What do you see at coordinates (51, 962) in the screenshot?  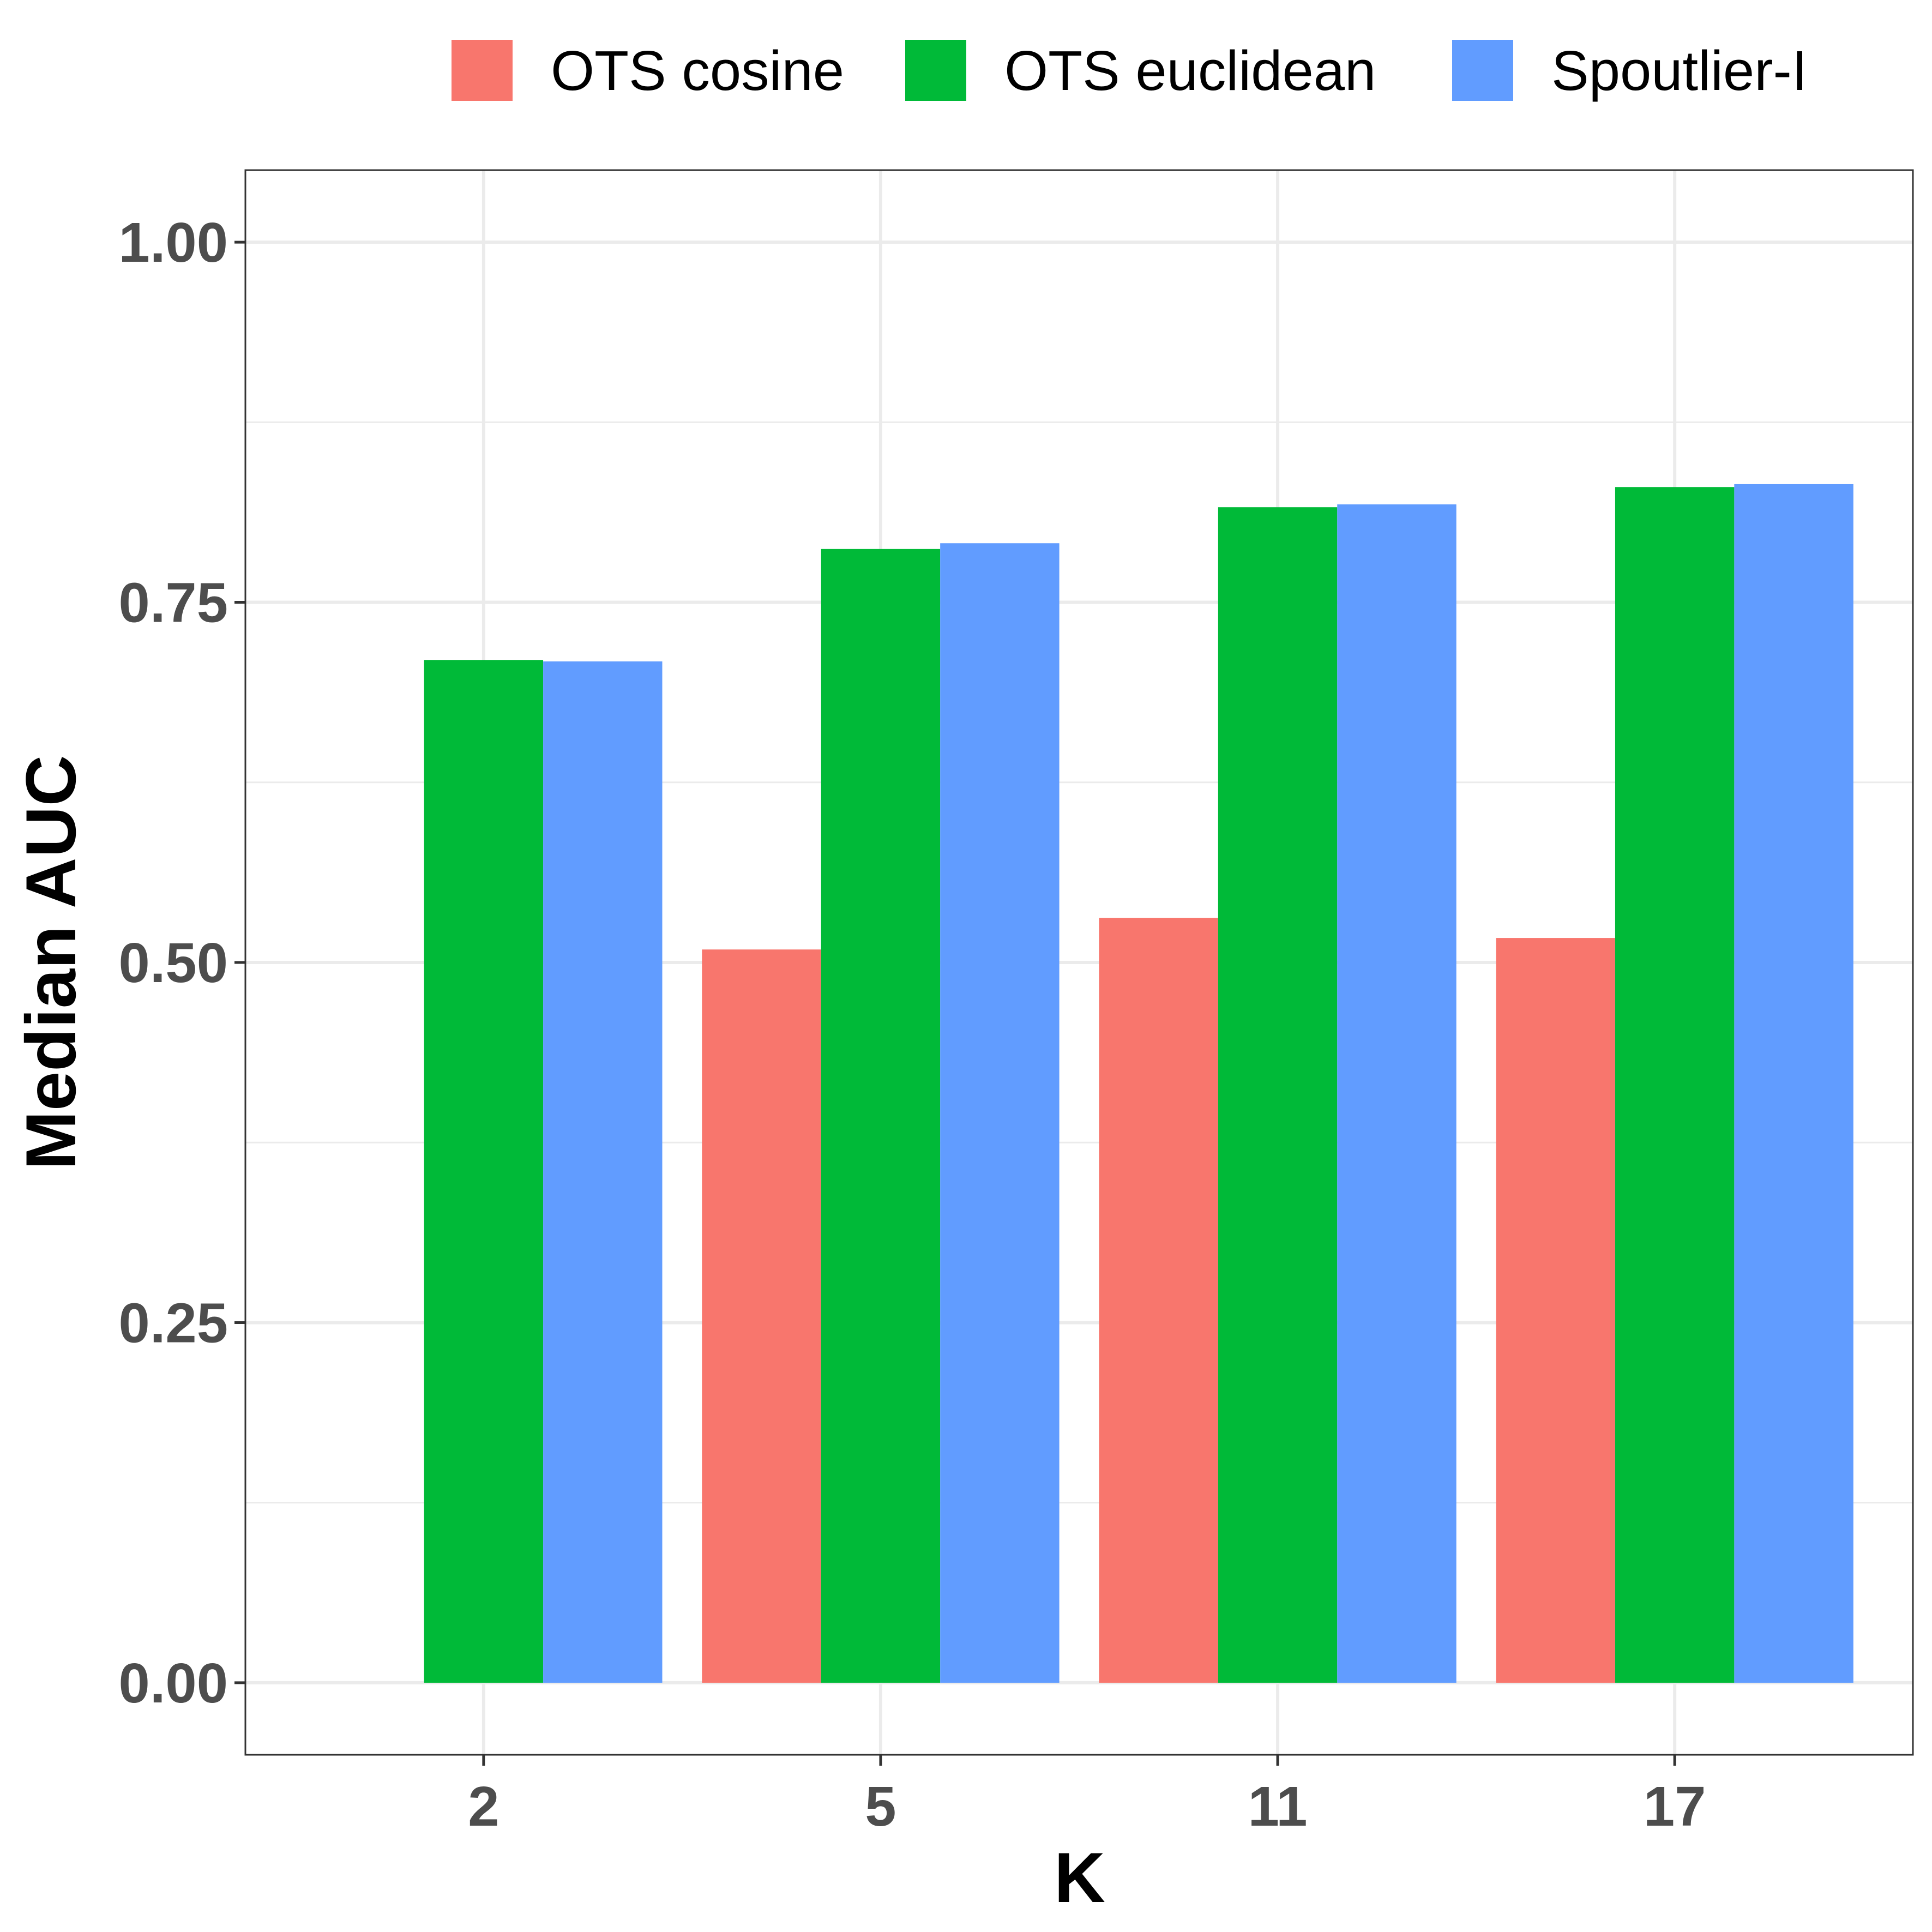 I see `y-axis-title: Median AUC` at bounding box center [51, 962].